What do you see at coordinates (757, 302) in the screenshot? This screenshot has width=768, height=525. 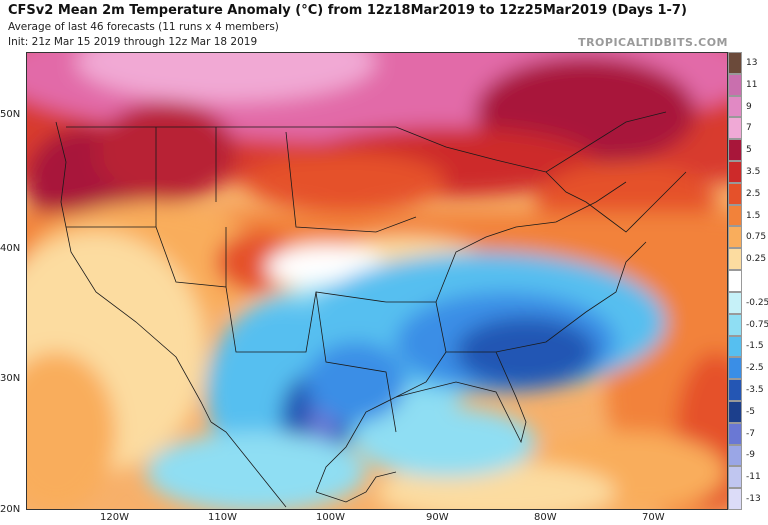 I see `legend-label: -0.25` at bounding box center [757, 302].